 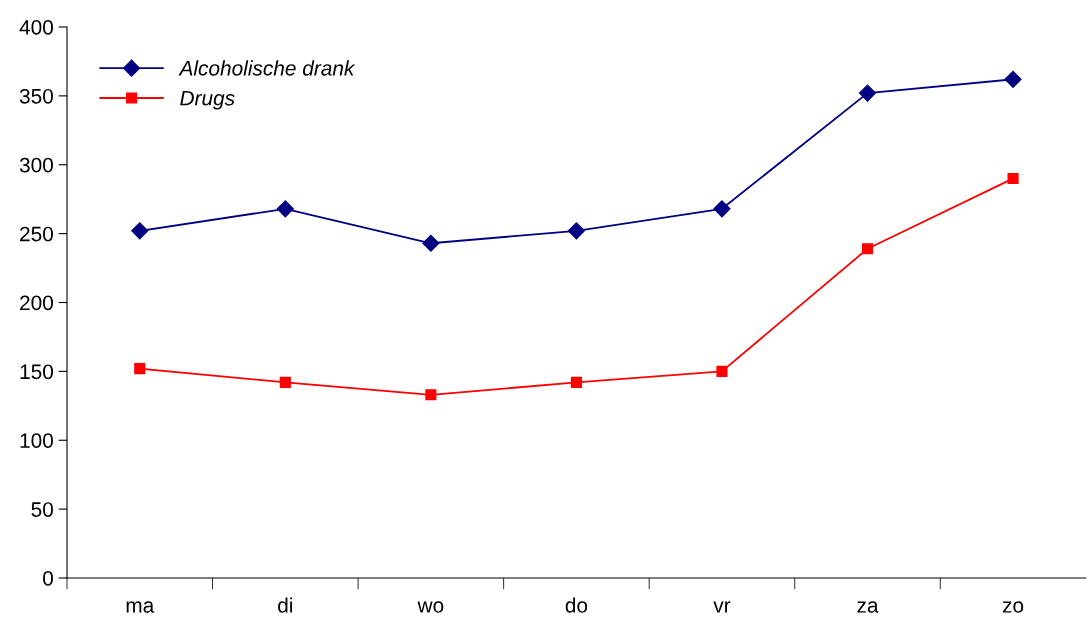 I want to click on y-tick-label: 300, so click(x=36, y=165).